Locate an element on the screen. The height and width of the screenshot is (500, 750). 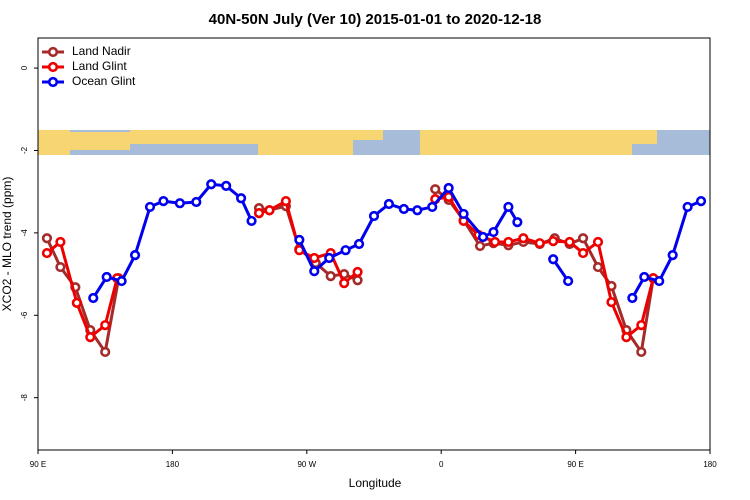
x-axis-title: Longitude is located at coordinates (375, 483).